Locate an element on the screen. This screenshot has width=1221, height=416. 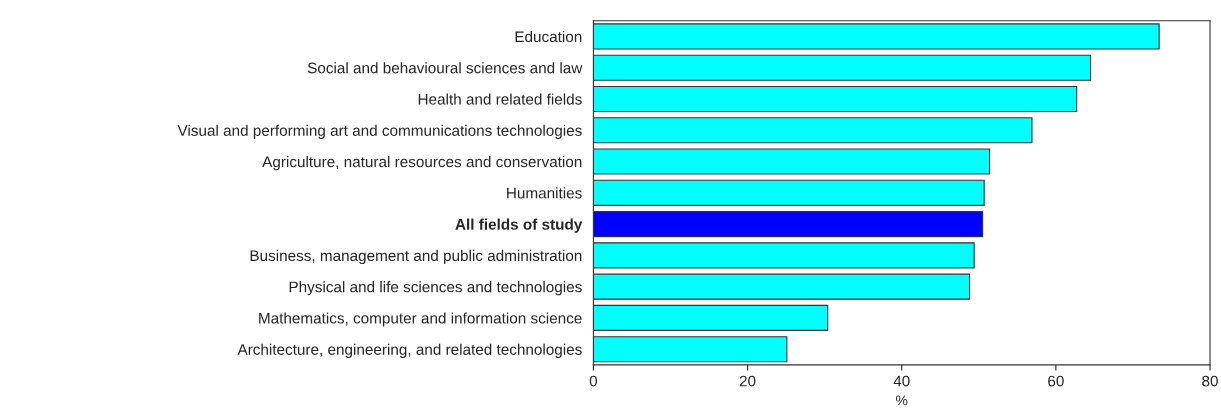
y-tick-label: Education is located at coordinates (548, 36).